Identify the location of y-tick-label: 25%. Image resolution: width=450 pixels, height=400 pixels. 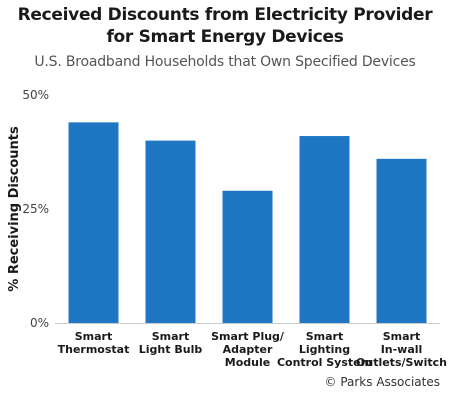
(35, 209).